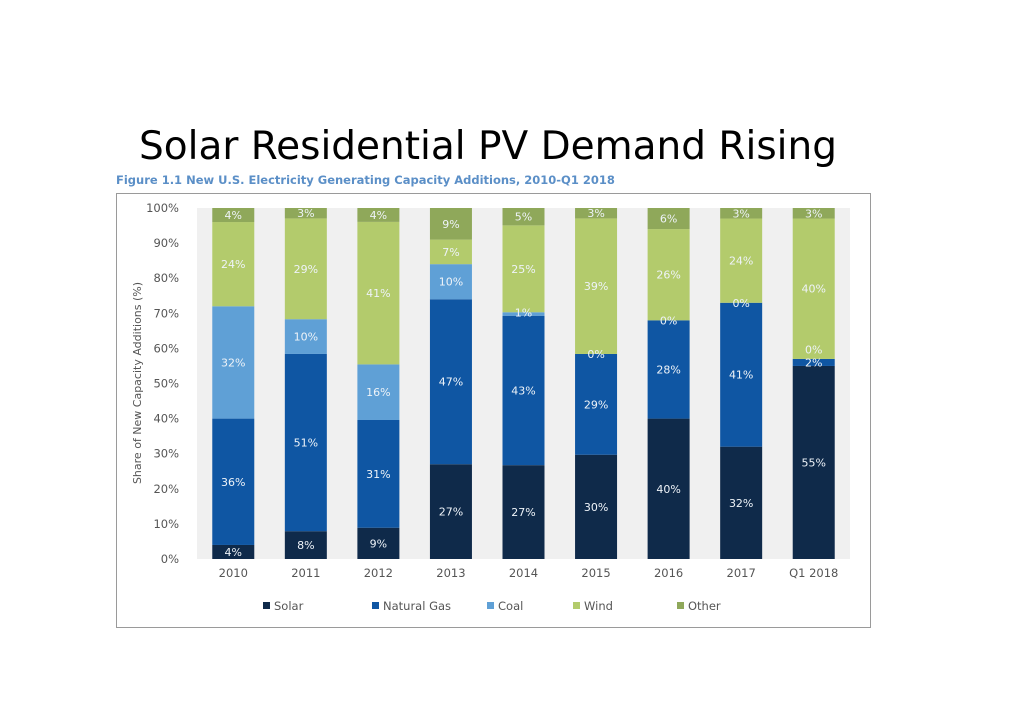 This screenshot has height=717, width=1024. What do you see at coordinates (166, 524) in the screenshot?
I see `y-tick-label: 10%` at bounding box center [166, 524].